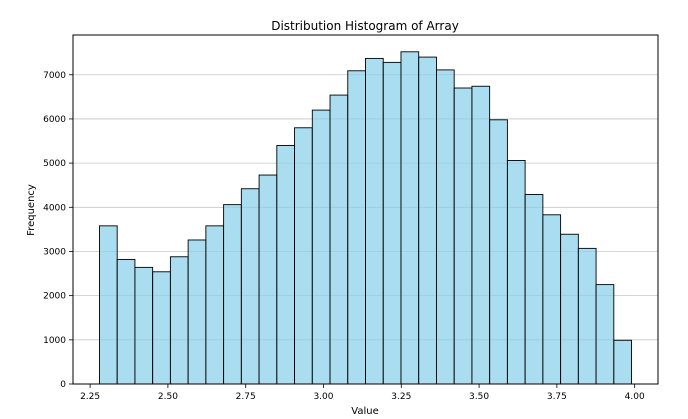  What do you see at coordinates (31, 210) in the screenshot?
I see `y-axis-label: Frequency` at bounding box center [31, 210].